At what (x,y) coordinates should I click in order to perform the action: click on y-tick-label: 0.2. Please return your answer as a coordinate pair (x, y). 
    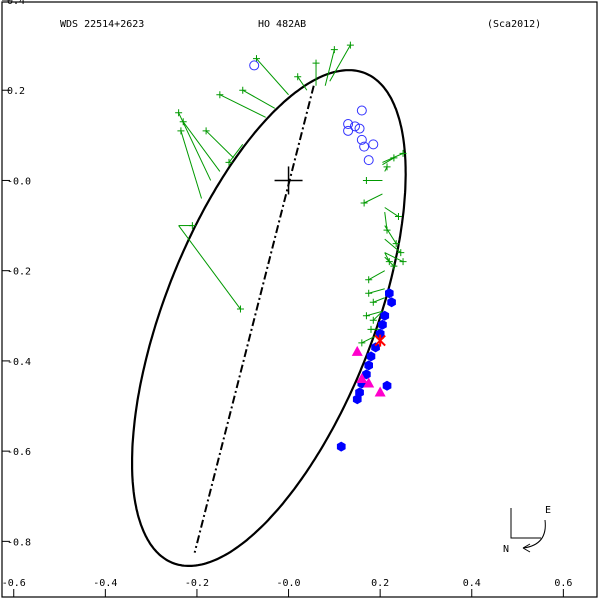
    Looking at the image, I should click on (16, 91).